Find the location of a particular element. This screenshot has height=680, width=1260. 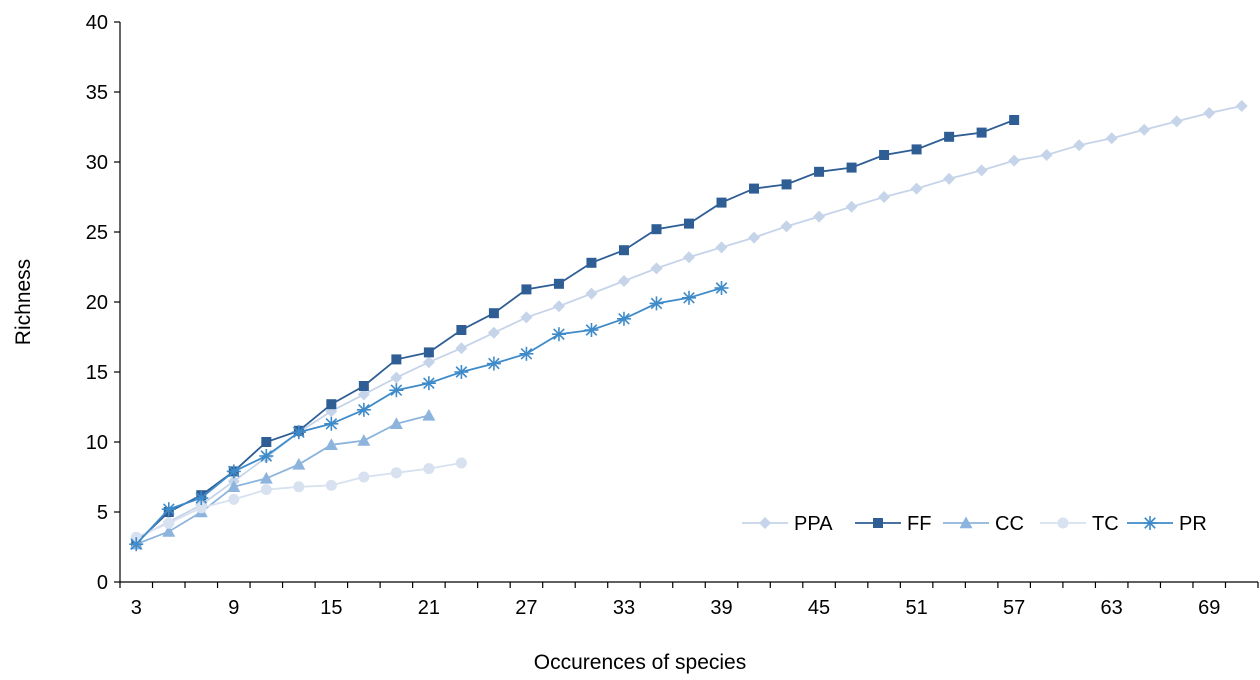

legend-item-cc: CC is located at coordinates (983, 524).